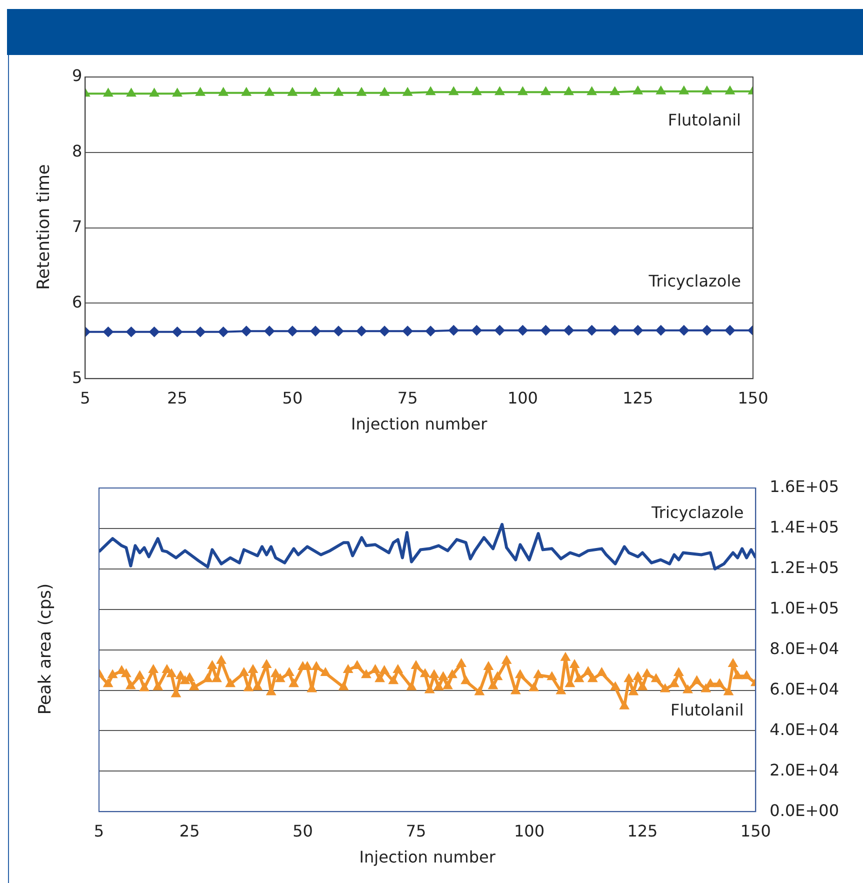 The width and height of the screenshot is (863, 883). I want to click on y2-tick-label: 1.0E+05, so click(805, 608).